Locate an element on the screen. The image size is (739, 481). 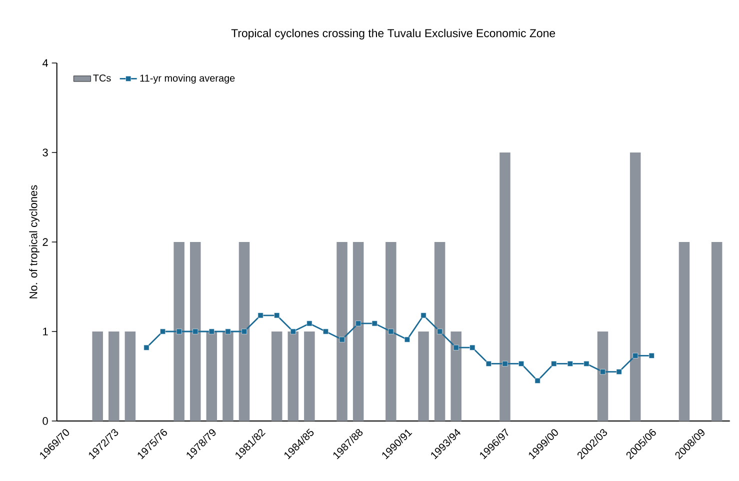
legend-label: 11-yr moving average is located at coordinates (187, 79).